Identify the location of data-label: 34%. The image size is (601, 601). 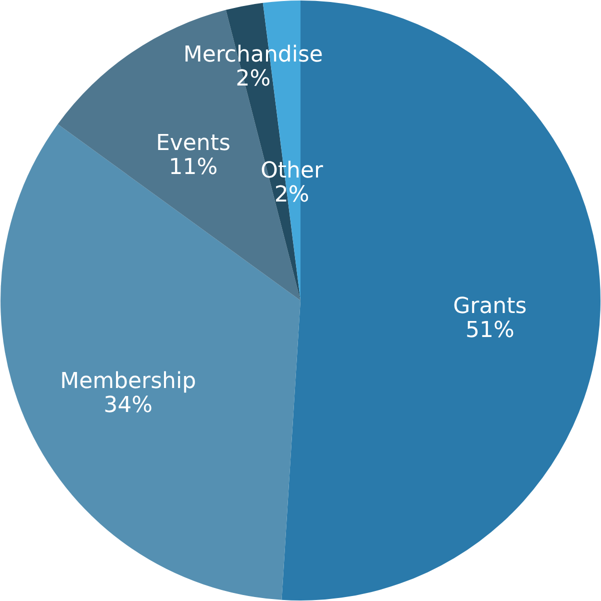
(128, 405).